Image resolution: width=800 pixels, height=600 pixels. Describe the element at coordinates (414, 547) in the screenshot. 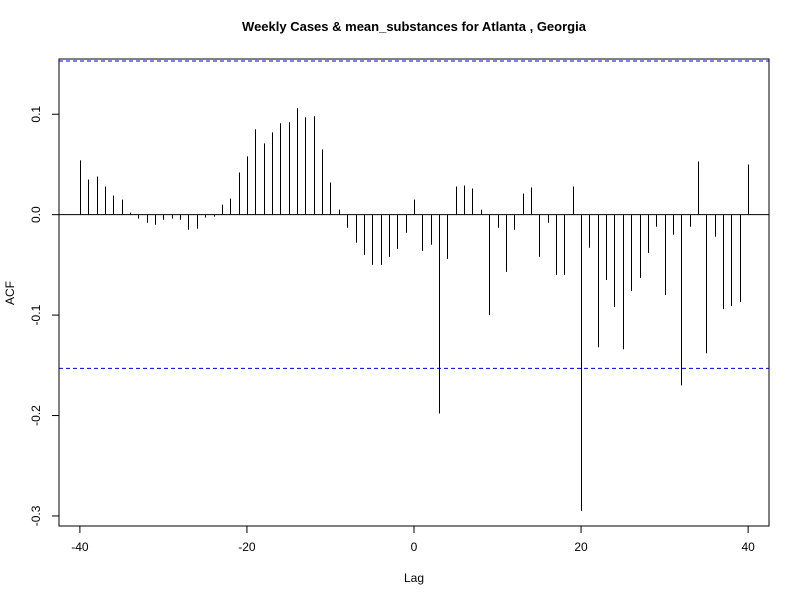

I see `x-tick-label: 0` at that location.